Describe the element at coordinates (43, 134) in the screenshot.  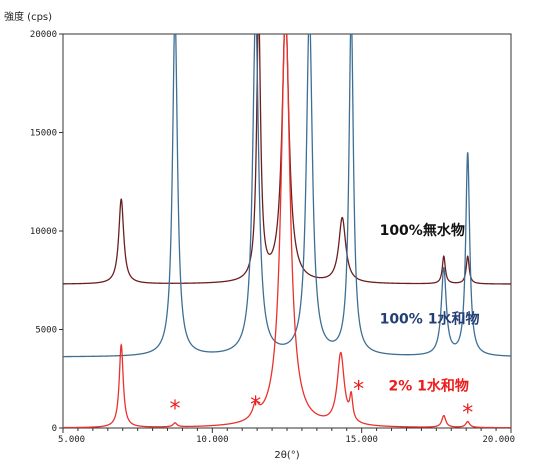
I see `y-tick-label: 15000` at that location.